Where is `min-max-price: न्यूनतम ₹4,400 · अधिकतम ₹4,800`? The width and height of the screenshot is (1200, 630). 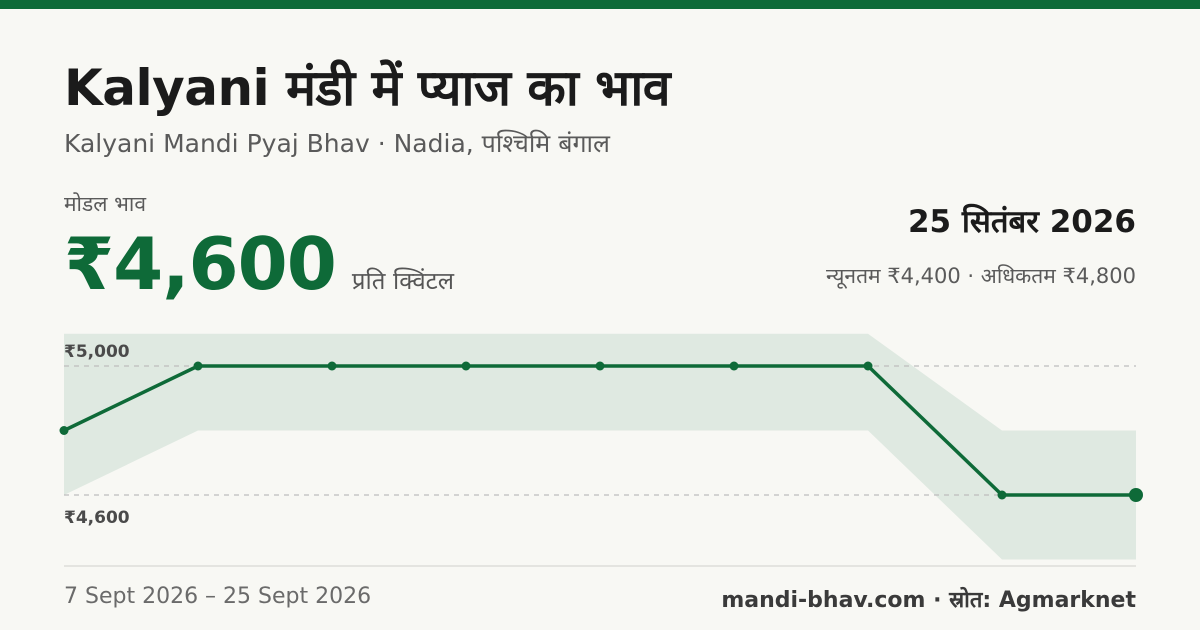 min-max-price: न्यूनतम ₹4,400 · अधिकतम ₹4,800 is located at coordinates (981, 276).